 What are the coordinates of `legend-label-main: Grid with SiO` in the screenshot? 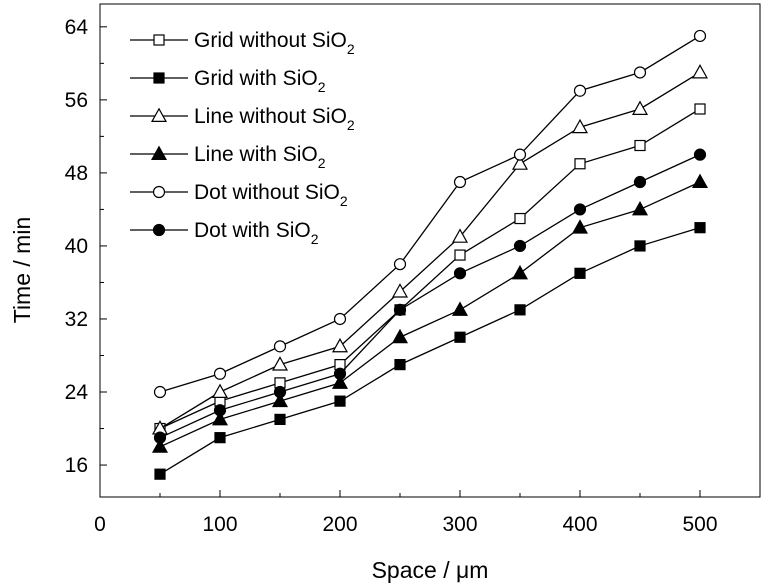 It's located at (256, 78).